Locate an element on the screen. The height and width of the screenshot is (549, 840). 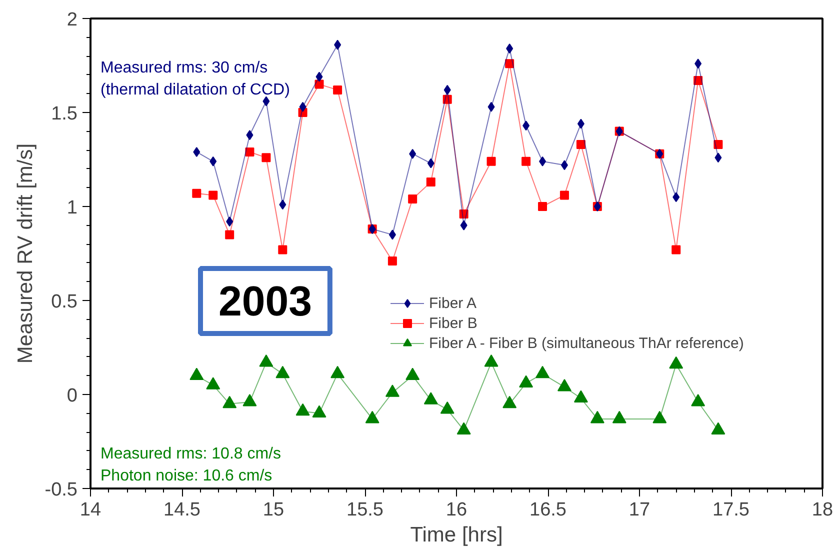
x-axis-title: Time [hrs] is located at coordinates (456, 535).